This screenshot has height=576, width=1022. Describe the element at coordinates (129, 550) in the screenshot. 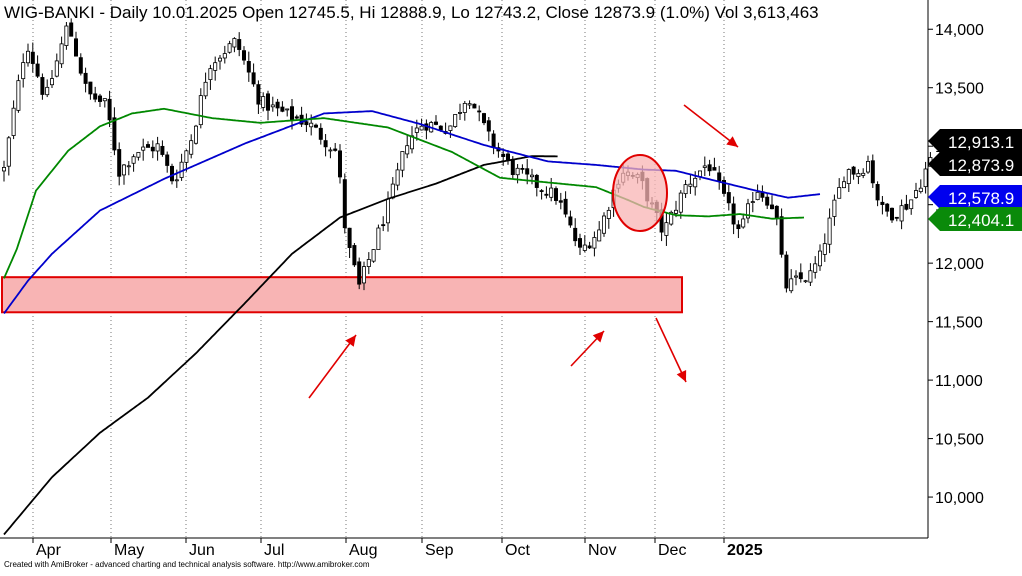

I see `x-tick-label: May` at that location.